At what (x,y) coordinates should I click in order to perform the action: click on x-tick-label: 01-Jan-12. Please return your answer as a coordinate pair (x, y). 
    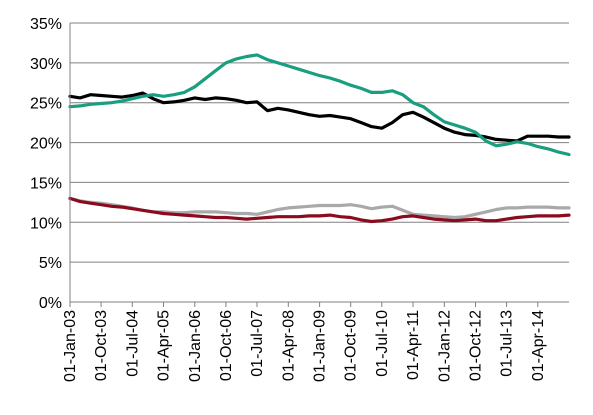
    Looking at the image, I should click on (444, 346).